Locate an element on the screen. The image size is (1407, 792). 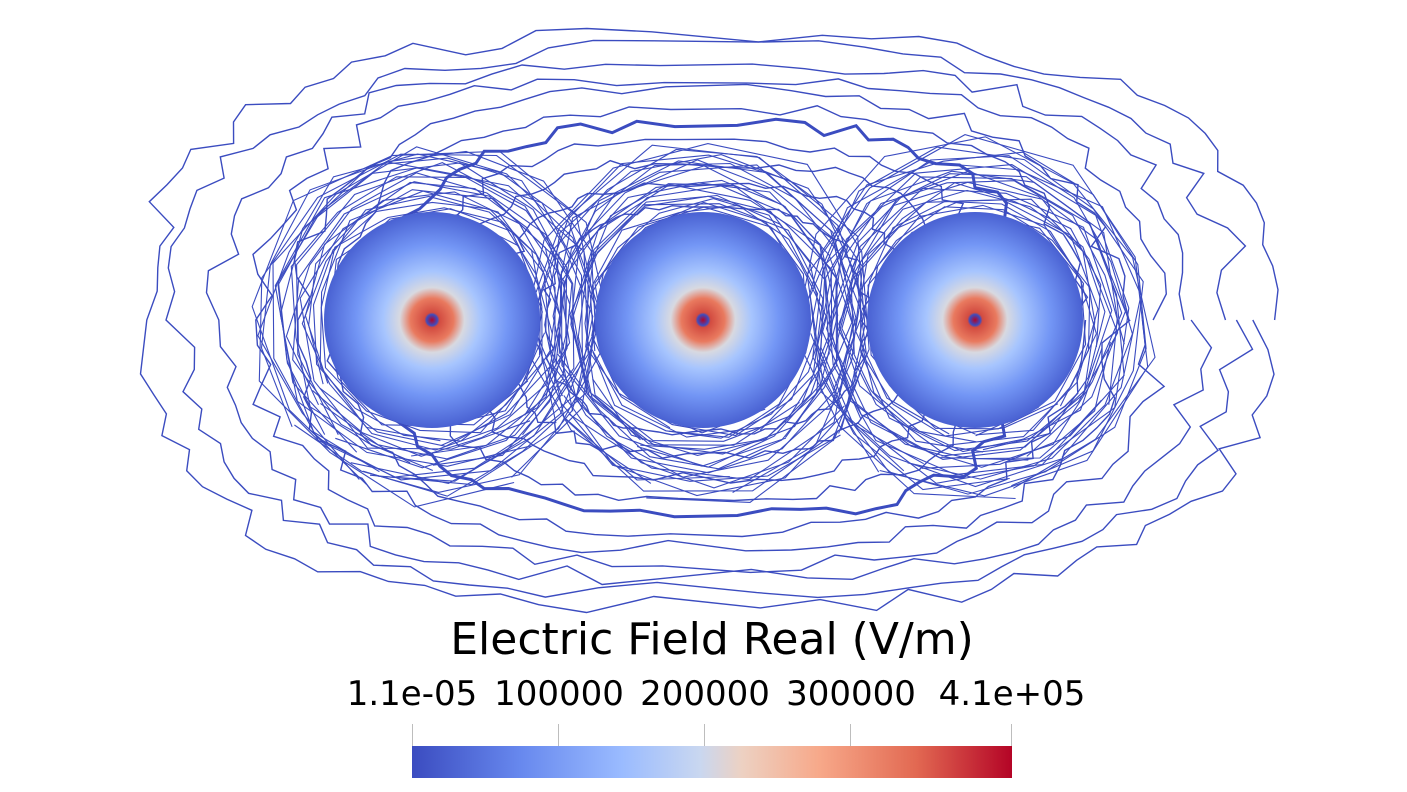
field-sources is located at coordinates (703, 320).